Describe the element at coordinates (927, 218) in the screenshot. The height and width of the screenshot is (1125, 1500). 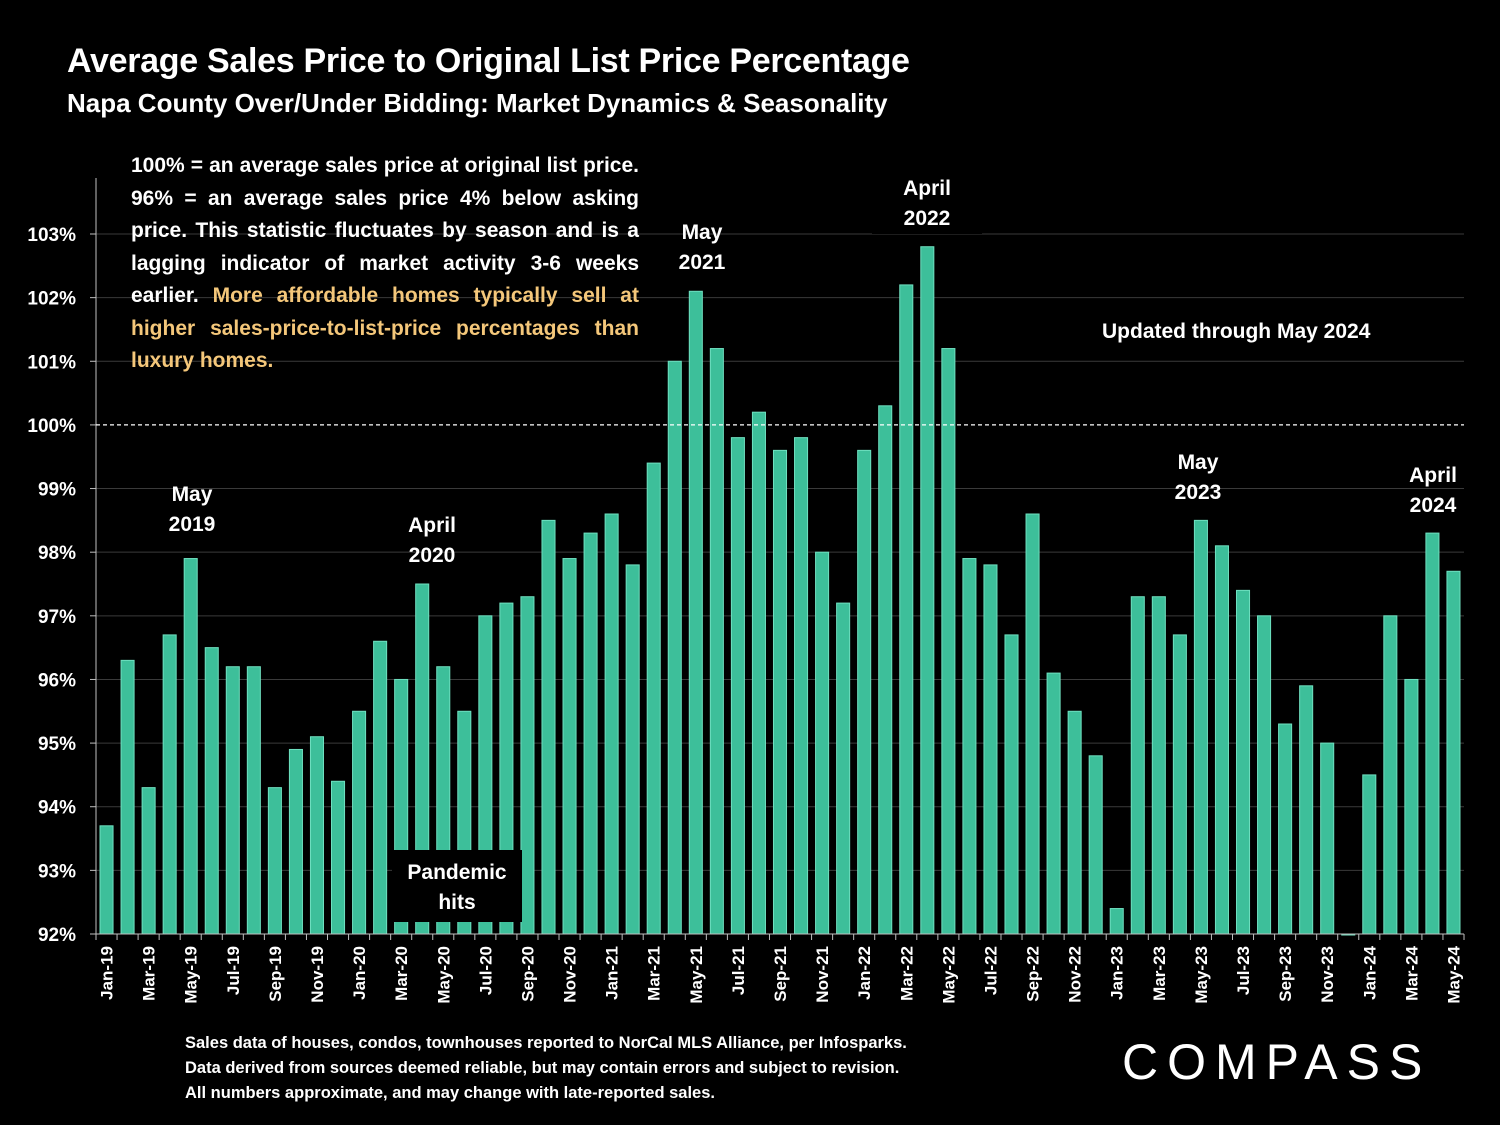
I see `annotation-year: 2022` at that location.